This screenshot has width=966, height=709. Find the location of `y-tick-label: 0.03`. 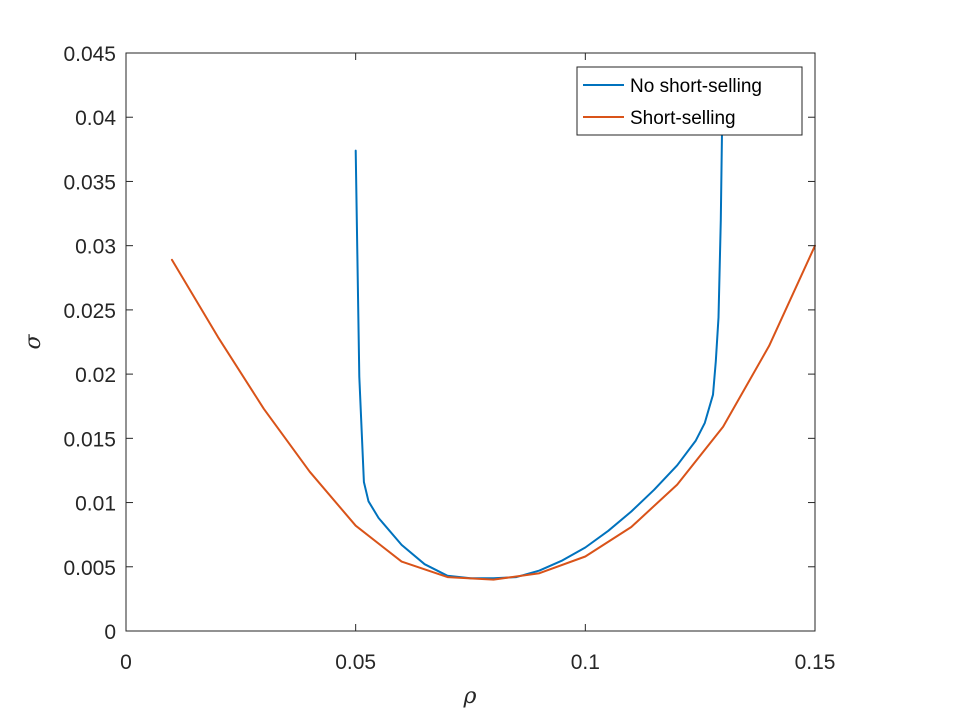

y-tick-label: 0.03 is located at coordinates (95, 247).